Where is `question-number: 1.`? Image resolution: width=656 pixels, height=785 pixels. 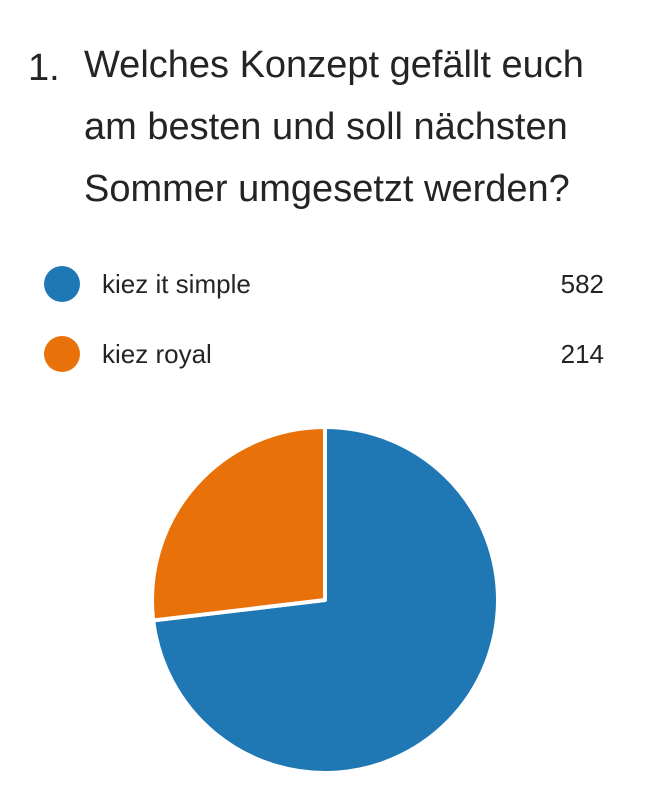
question-number: 1. is located at coordinates (44, 68).